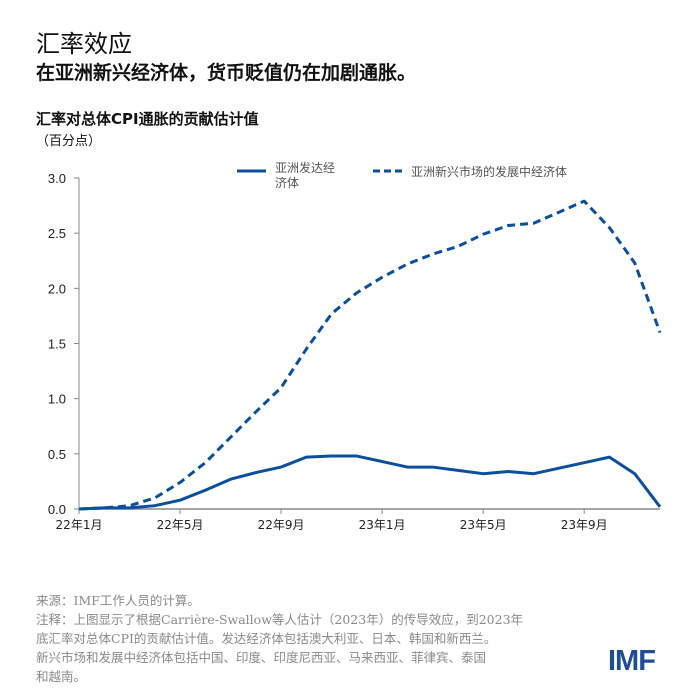  Describe the element at coordinates (305, 167) in the screenshot. I see `legend-label: 亚洲发达经` at that location.